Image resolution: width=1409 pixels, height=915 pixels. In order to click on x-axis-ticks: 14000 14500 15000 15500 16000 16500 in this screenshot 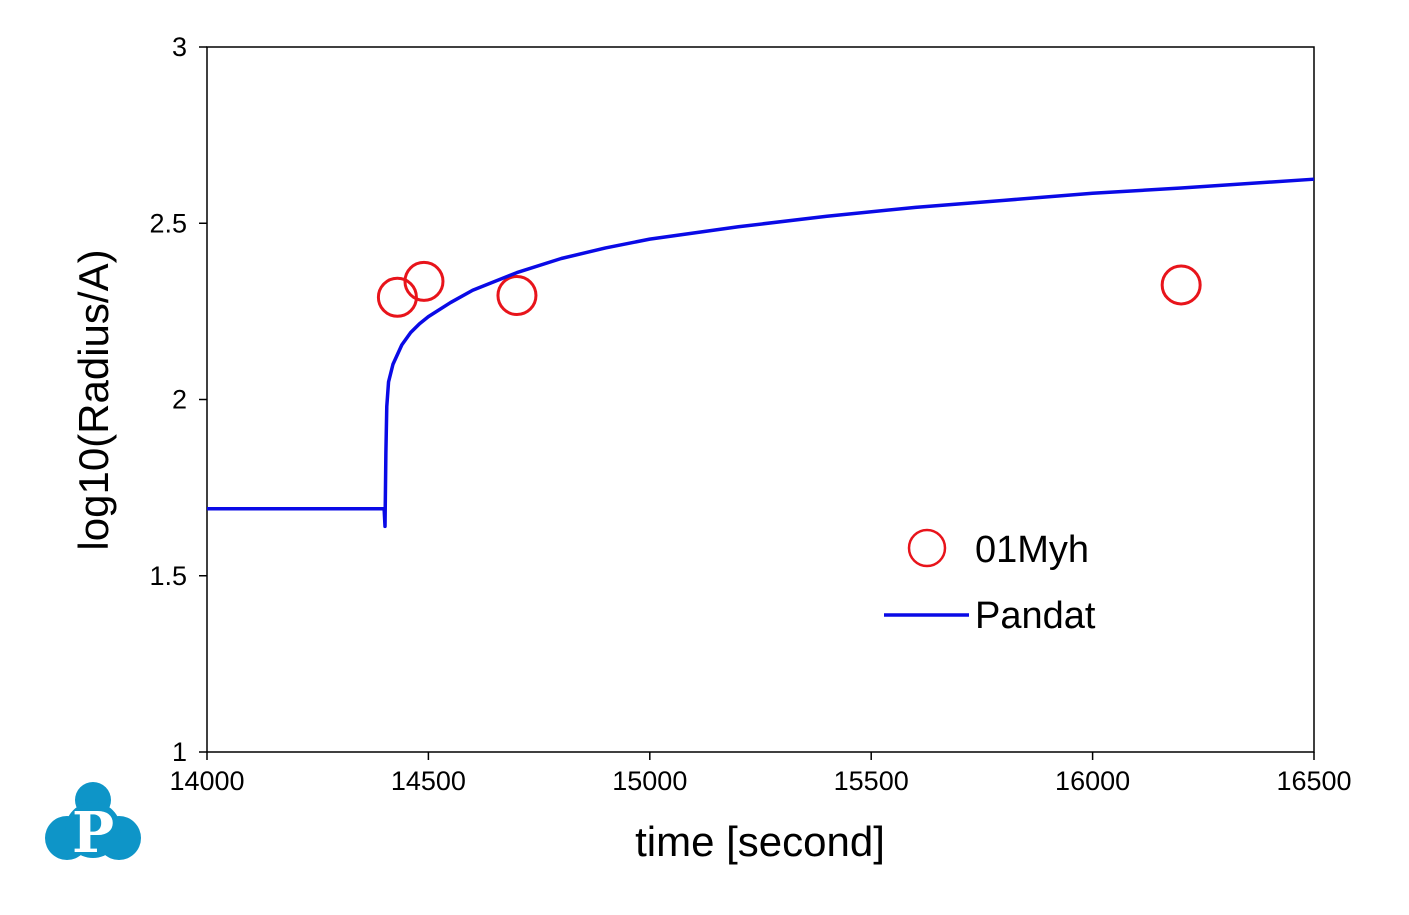, I will do `click(760, 774)`.